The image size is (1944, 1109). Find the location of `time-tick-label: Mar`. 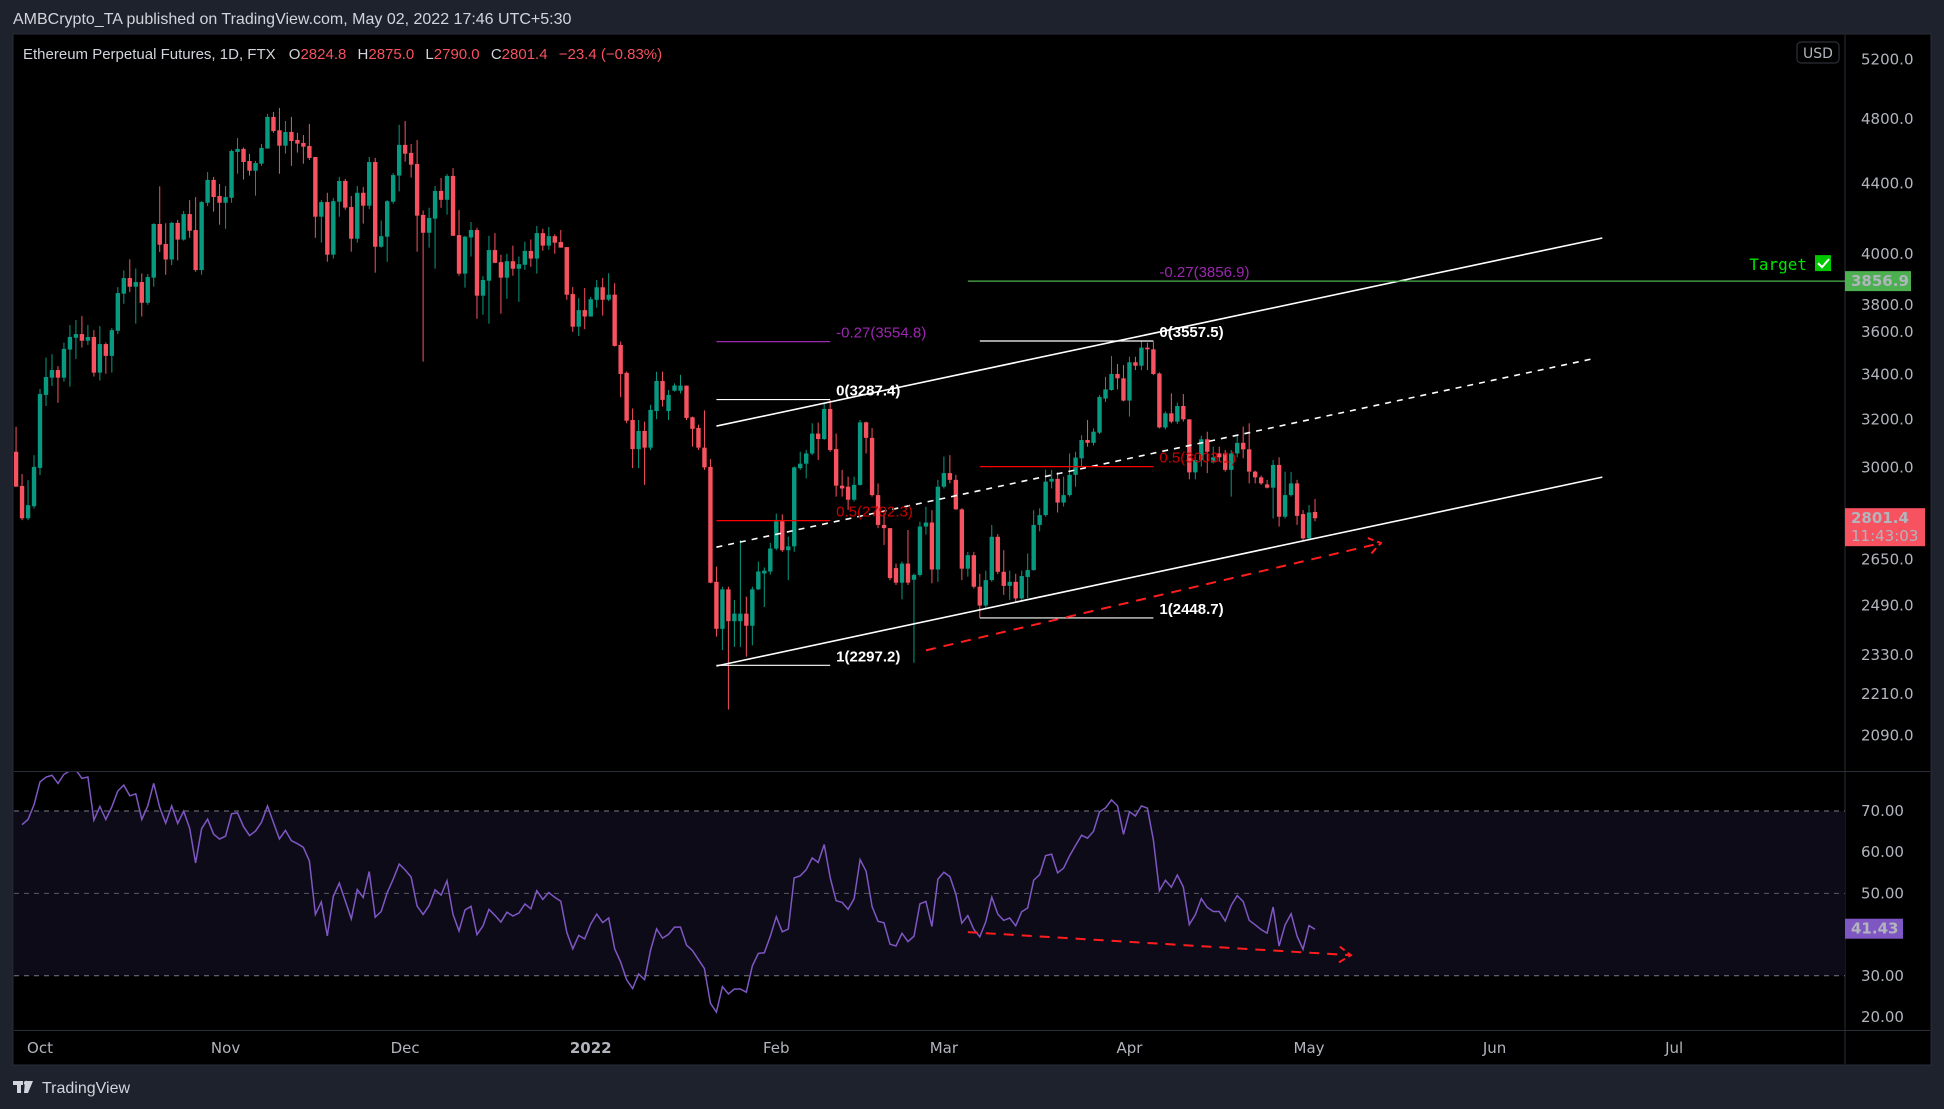

time-tick-label: Mar is located at coordinates (944, 1048).